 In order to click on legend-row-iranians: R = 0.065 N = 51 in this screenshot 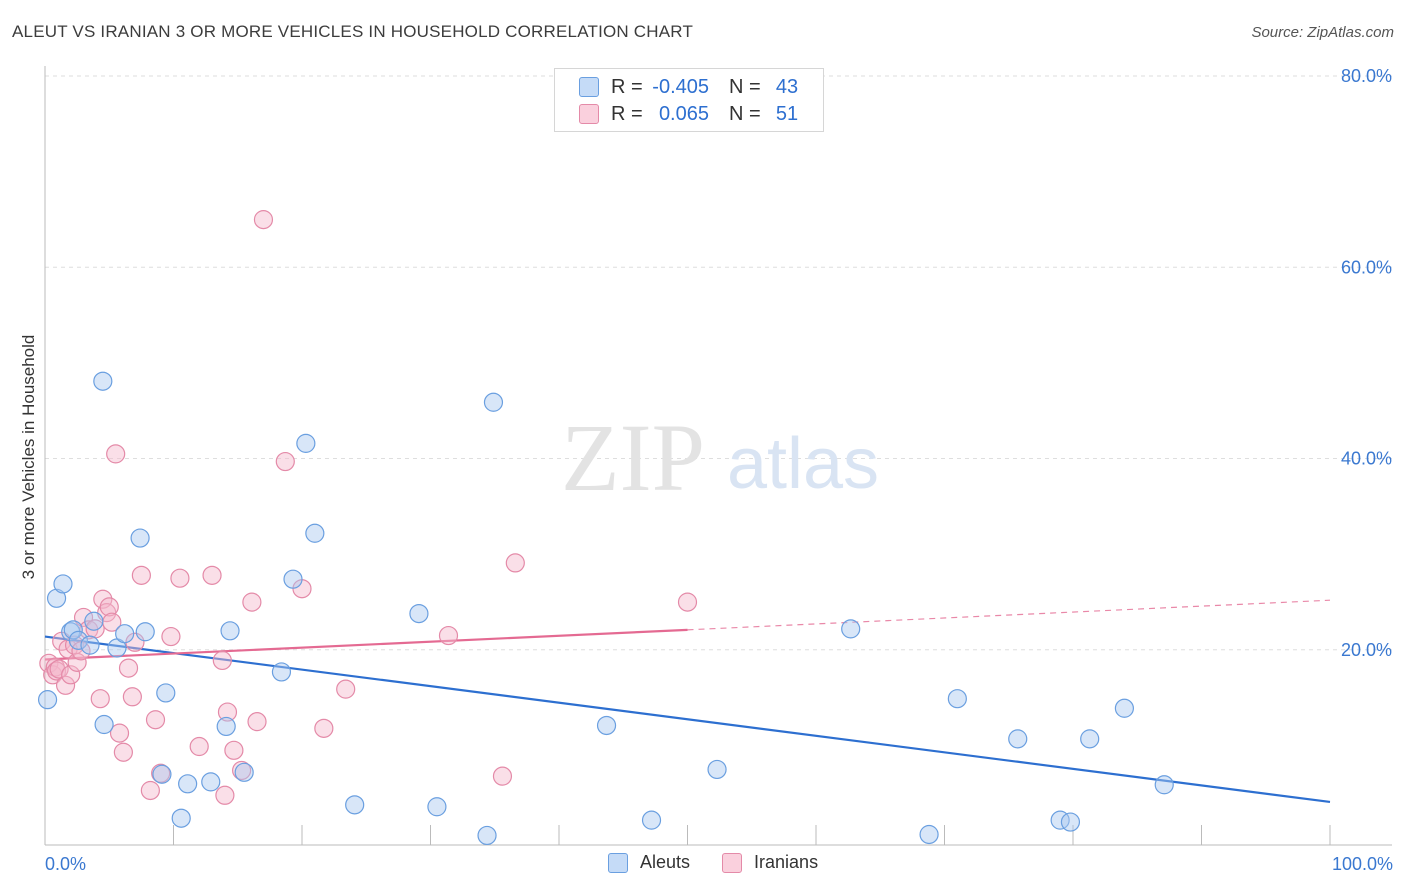, I will do `click(693, 114)`.